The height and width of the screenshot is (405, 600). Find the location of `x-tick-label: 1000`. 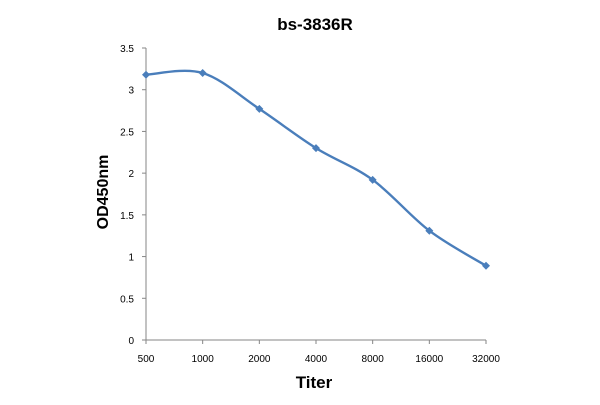

x-tick-label: 1000 is located at coordinates (203, 359).